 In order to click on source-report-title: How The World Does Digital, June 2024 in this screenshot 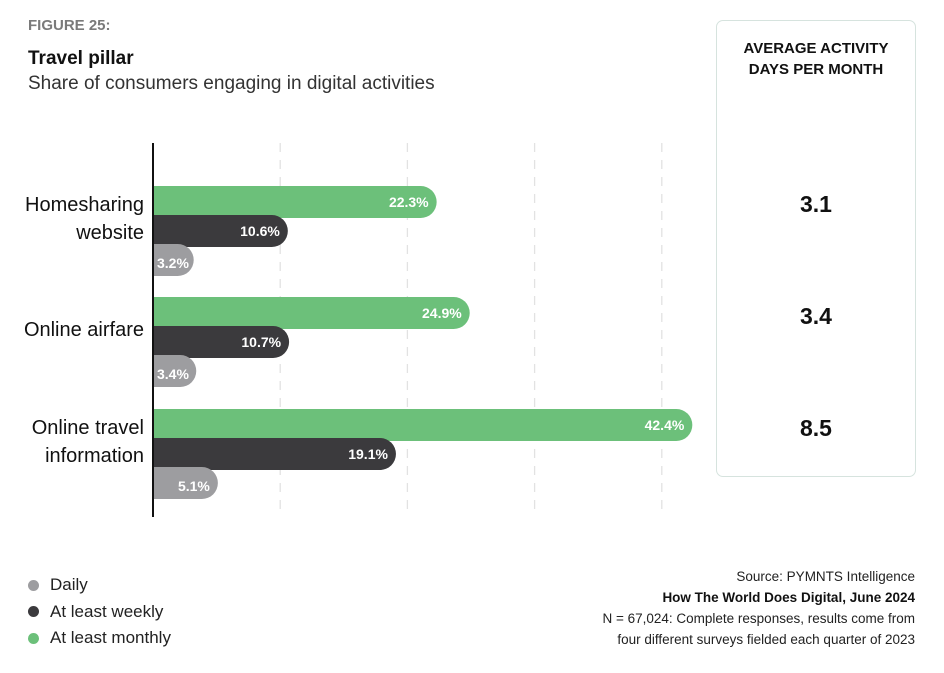, I will do `click(788, 597)`.